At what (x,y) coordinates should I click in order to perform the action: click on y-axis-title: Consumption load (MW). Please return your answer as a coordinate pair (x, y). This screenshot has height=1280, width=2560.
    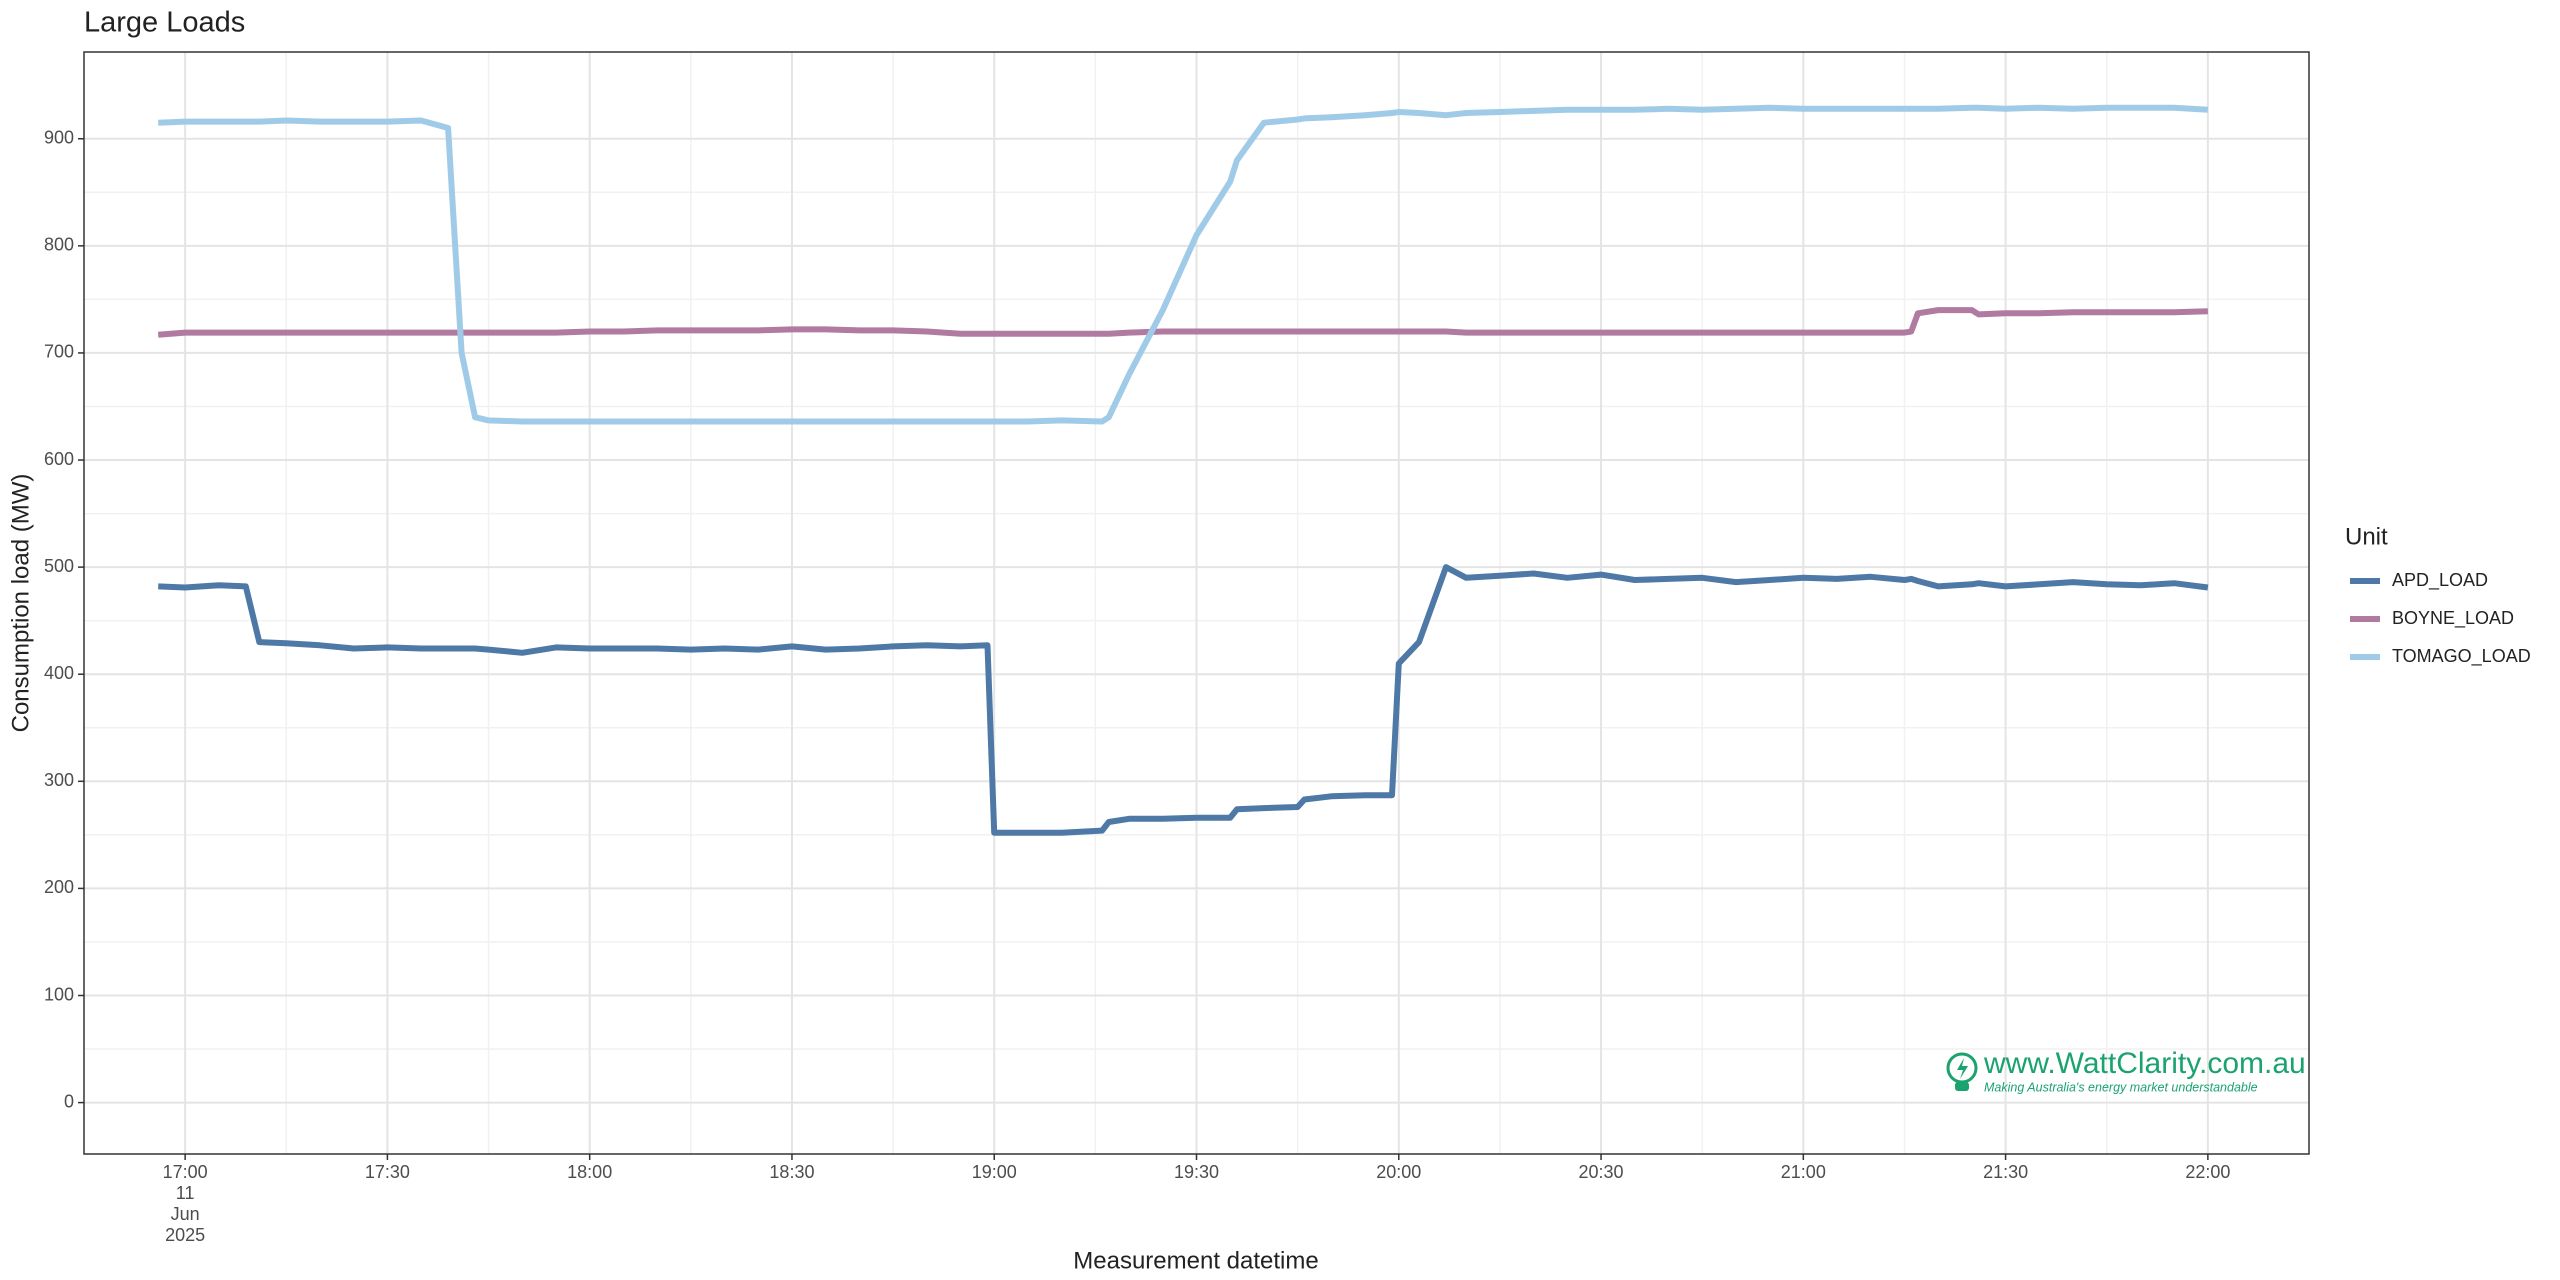
    Looking at the image, I should click on (20, 603).